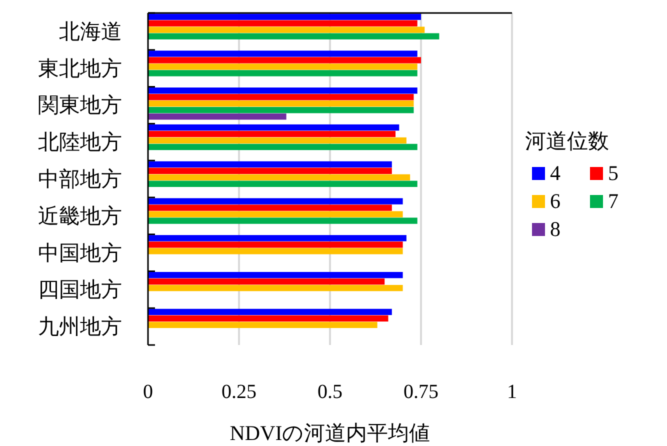  What do you see at coordinates (555, 173) in the screenshot?
I see `legend-label: 4` at bounding box center [555, 173].